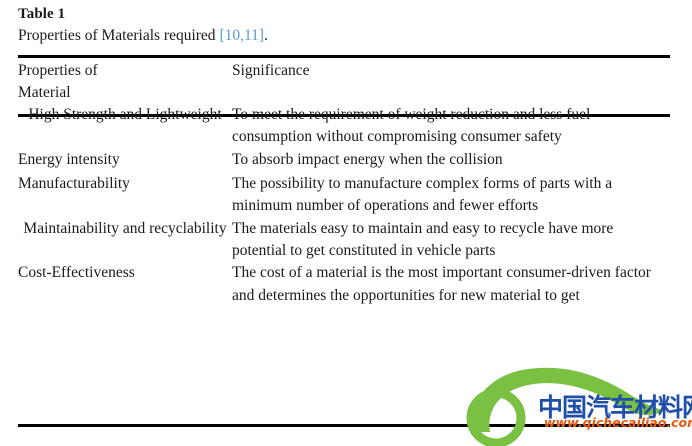 The height and width of the screenshot is (446, 692). Describe the element at coordinates (344, 425) in the screenshot. I see `table-bottom-rule` at that location.